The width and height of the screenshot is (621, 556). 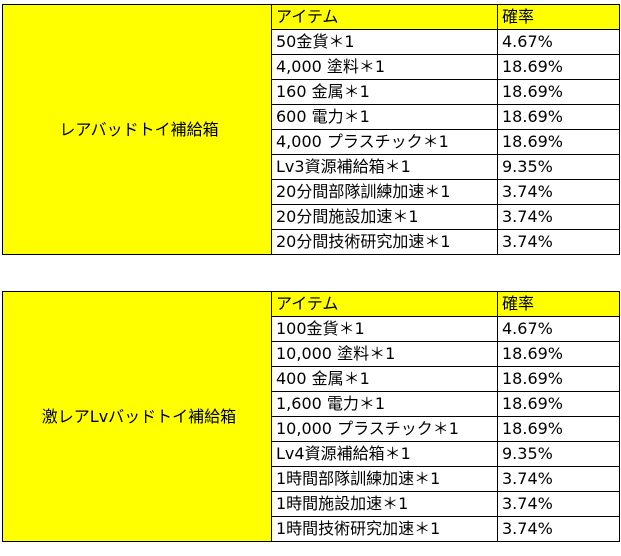 I want to click on table-row: 400 金属＊1 18.69%, so click(x=311, y=379).